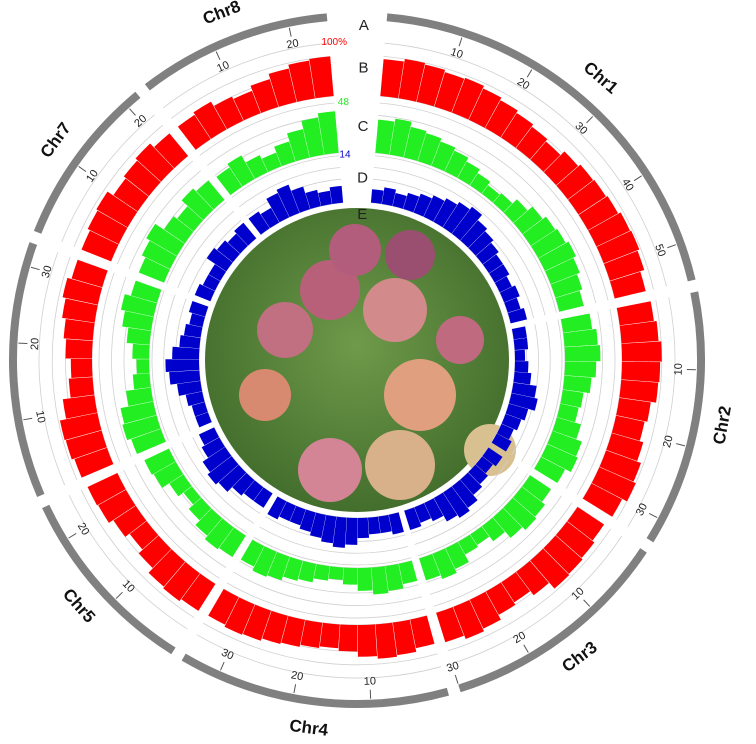 The image size is (756, 744). Describe the element at coordinates (601, 78) in the screenshot. I see `chromosome-label: Chr1` at that location.